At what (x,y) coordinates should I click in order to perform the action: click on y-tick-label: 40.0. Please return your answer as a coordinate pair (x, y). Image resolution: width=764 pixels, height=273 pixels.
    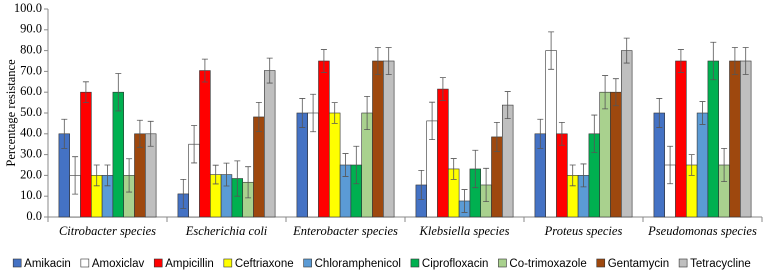
    Looking at the image, I should click on (31, 133).